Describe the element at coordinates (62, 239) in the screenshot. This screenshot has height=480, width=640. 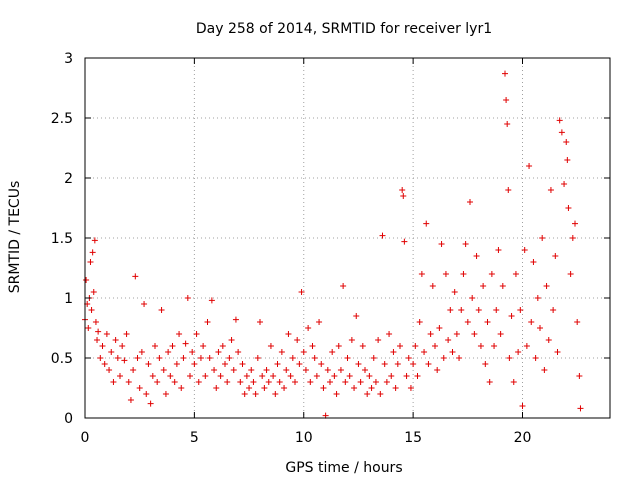
I see `y-tick-label: 1.5` at that location.